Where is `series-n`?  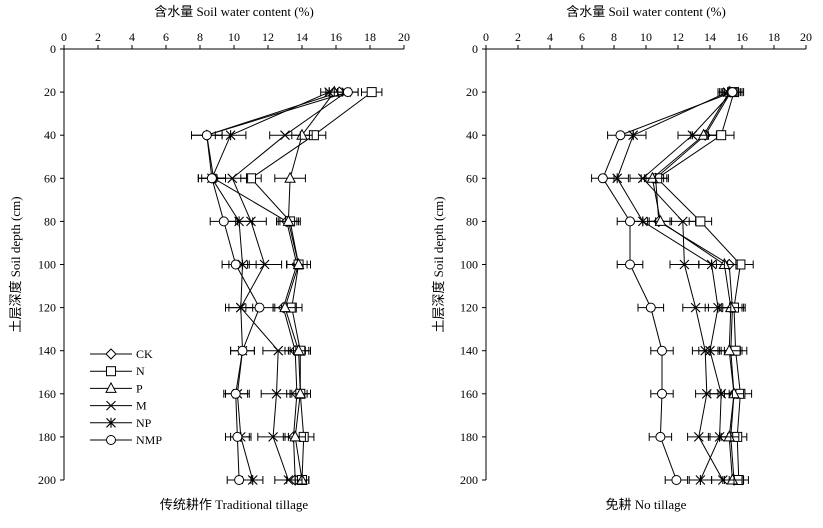
series-n is located at coordinates (311, 286).